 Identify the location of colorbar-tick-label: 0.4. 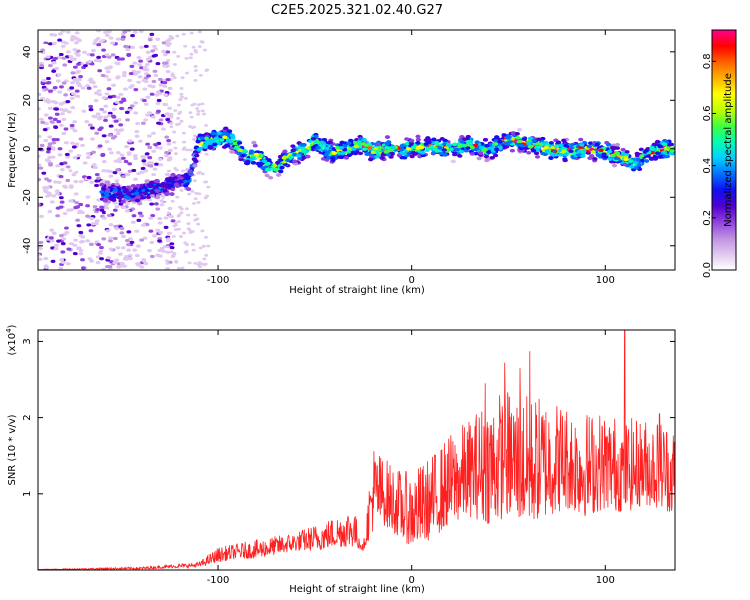
(707, 166).